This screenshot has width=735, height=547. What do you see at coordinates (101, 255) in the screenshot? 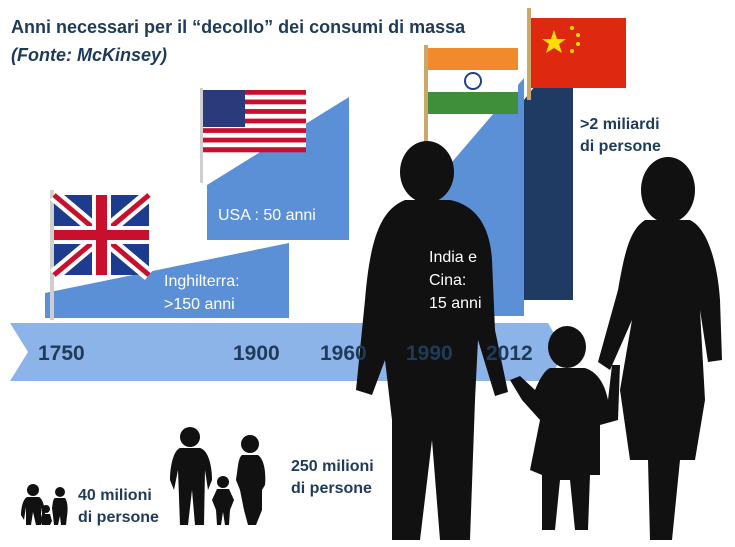
I see `uk-flag-icon` at bounding box center [101, 255].